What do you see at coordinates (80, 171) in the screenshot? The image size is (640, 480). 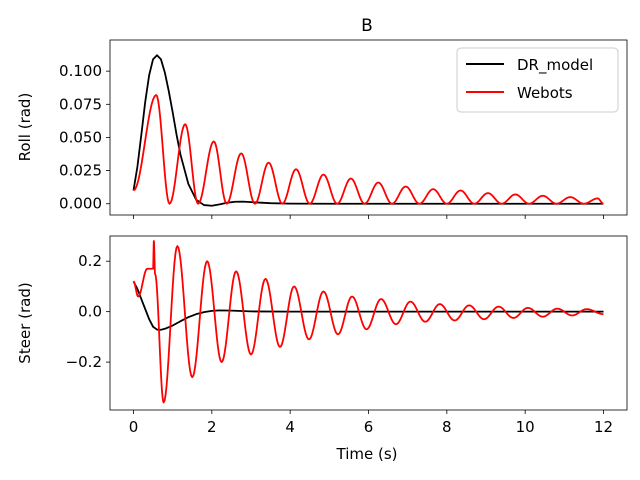 I see `roll-y-tick-label: 0.025` at bounding box center [80, 171].